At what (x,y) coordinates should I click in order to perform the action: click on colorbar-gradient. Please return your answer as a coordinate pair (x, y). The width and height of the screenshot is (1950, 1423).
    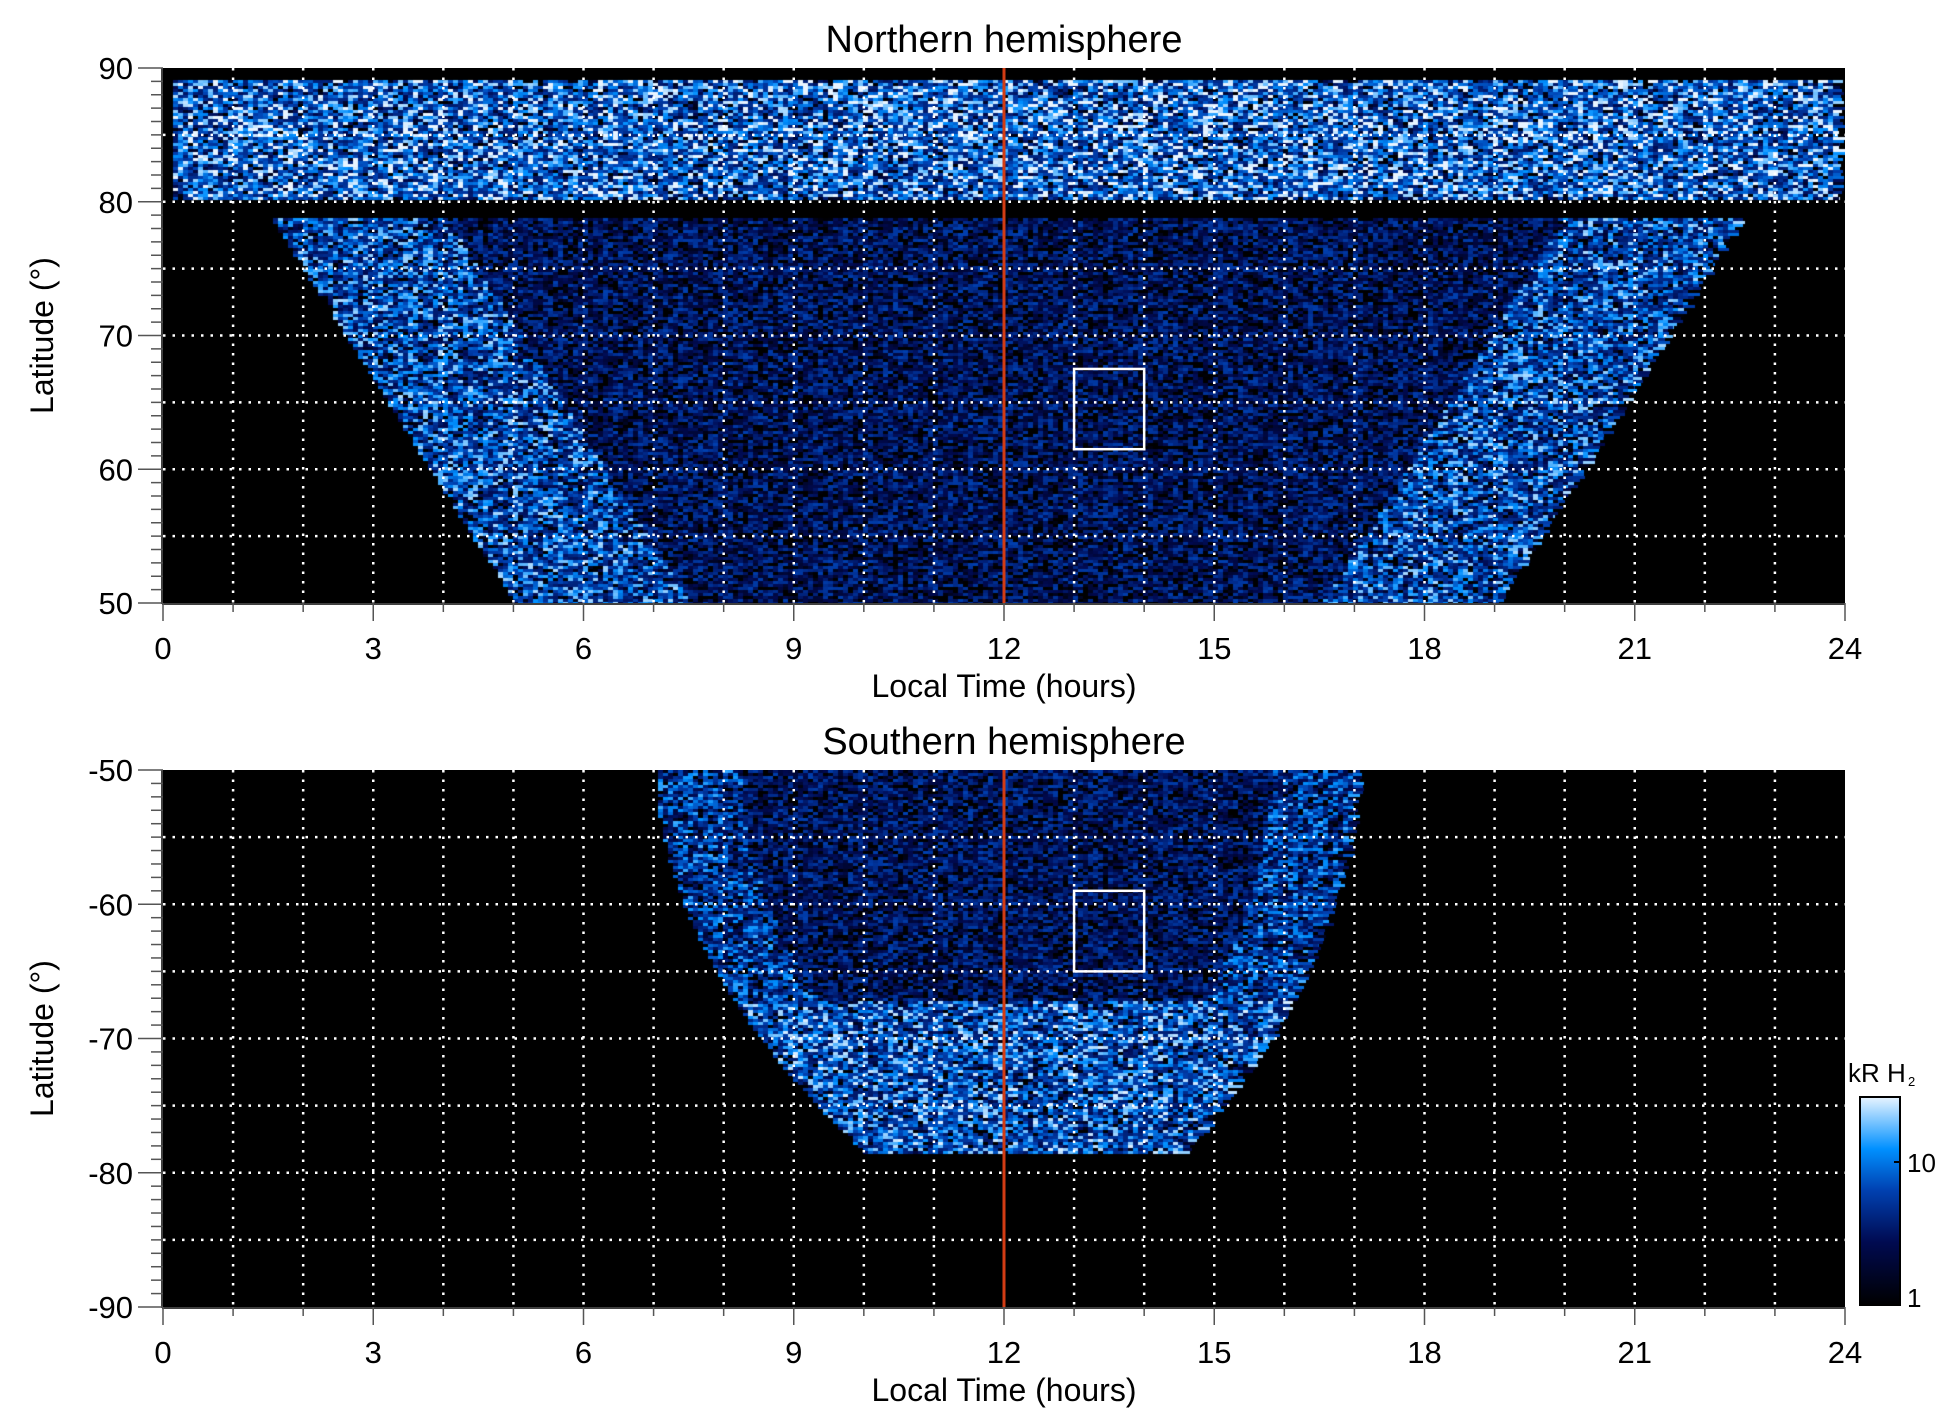
    Looking at the image, I should click on (1880, 1201).